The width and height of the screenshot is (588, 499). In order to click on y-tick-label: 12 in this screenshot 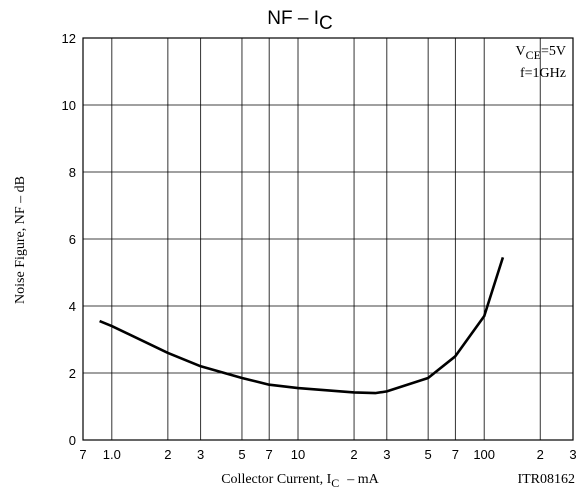, I will do `click(69, 38)`.